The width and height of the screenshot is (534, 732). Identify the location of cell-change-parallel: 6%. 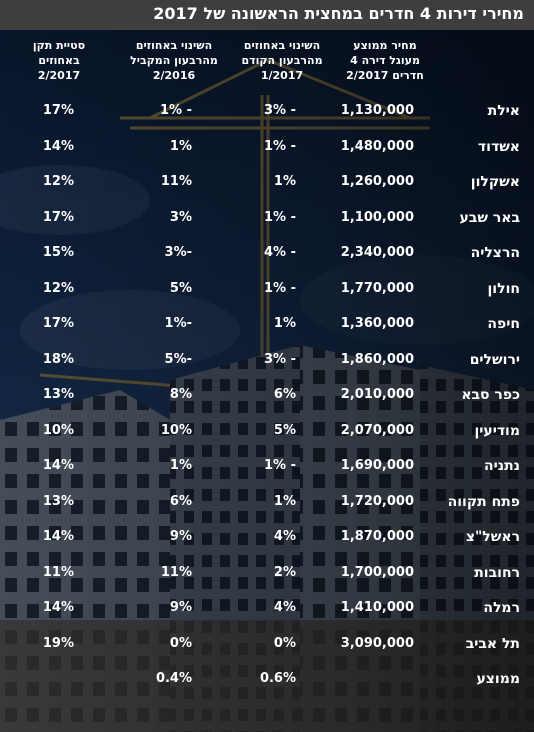
(180, 501).